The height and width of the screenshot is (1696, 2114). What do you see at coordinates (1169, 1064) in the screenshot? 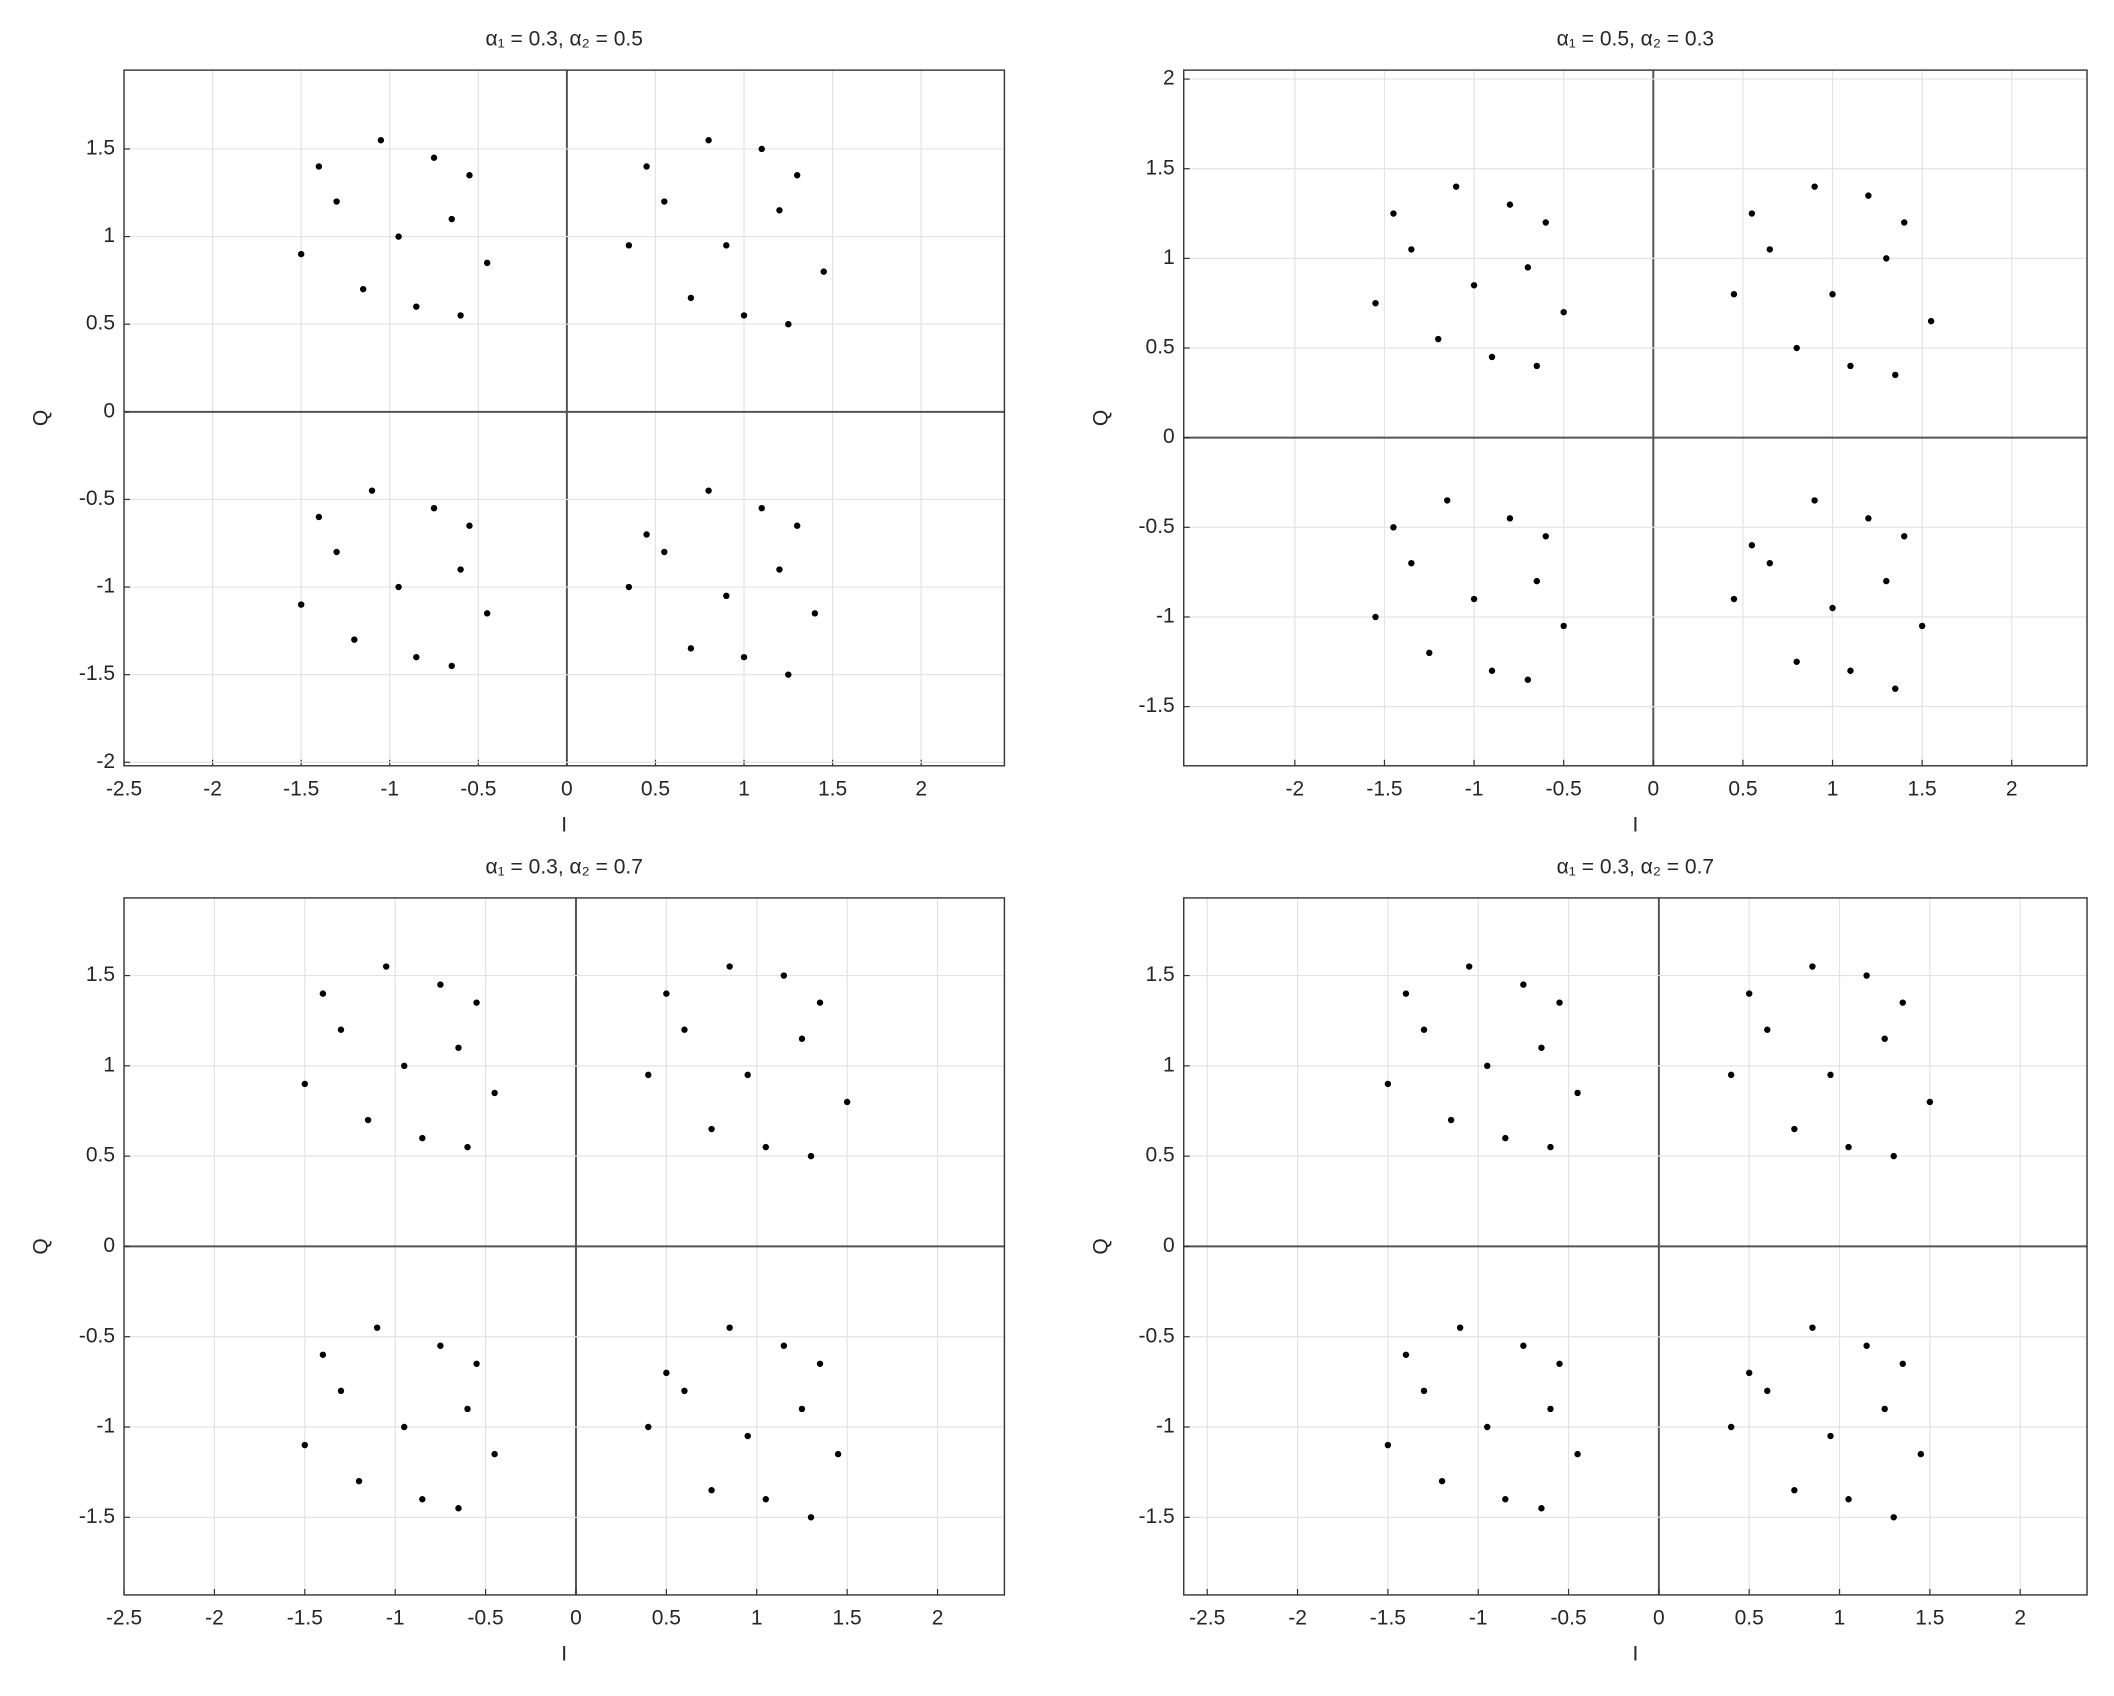
I see `y-tick-label: 1` at bounding box center [1169, 1064].